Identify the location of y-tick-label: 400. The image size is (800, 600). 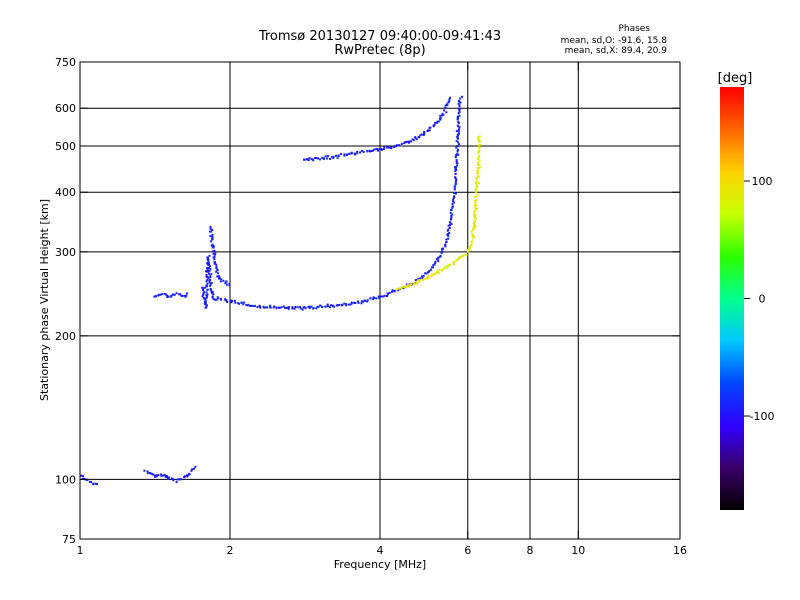
(65, 192).